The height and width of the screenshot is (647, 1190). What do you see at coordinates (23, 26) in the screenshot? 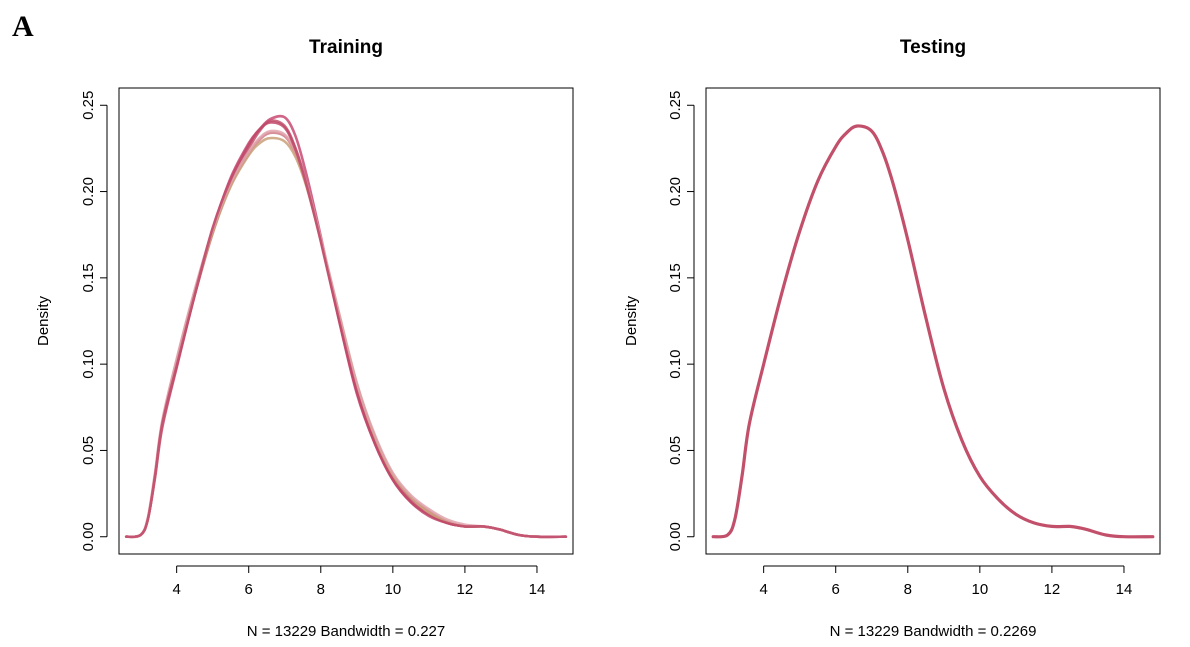
I see `panel-label: A` at bounding box center [23, 26].